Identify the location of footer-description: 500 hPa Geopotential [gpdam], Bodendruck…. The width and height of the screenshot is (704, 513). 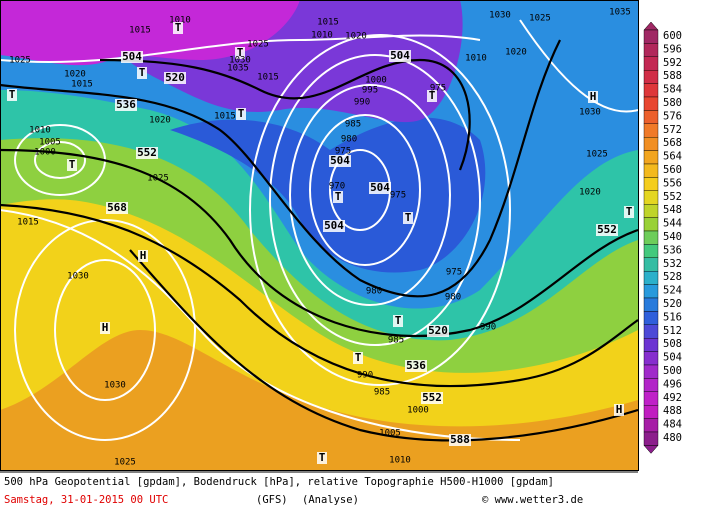
(279, 482).